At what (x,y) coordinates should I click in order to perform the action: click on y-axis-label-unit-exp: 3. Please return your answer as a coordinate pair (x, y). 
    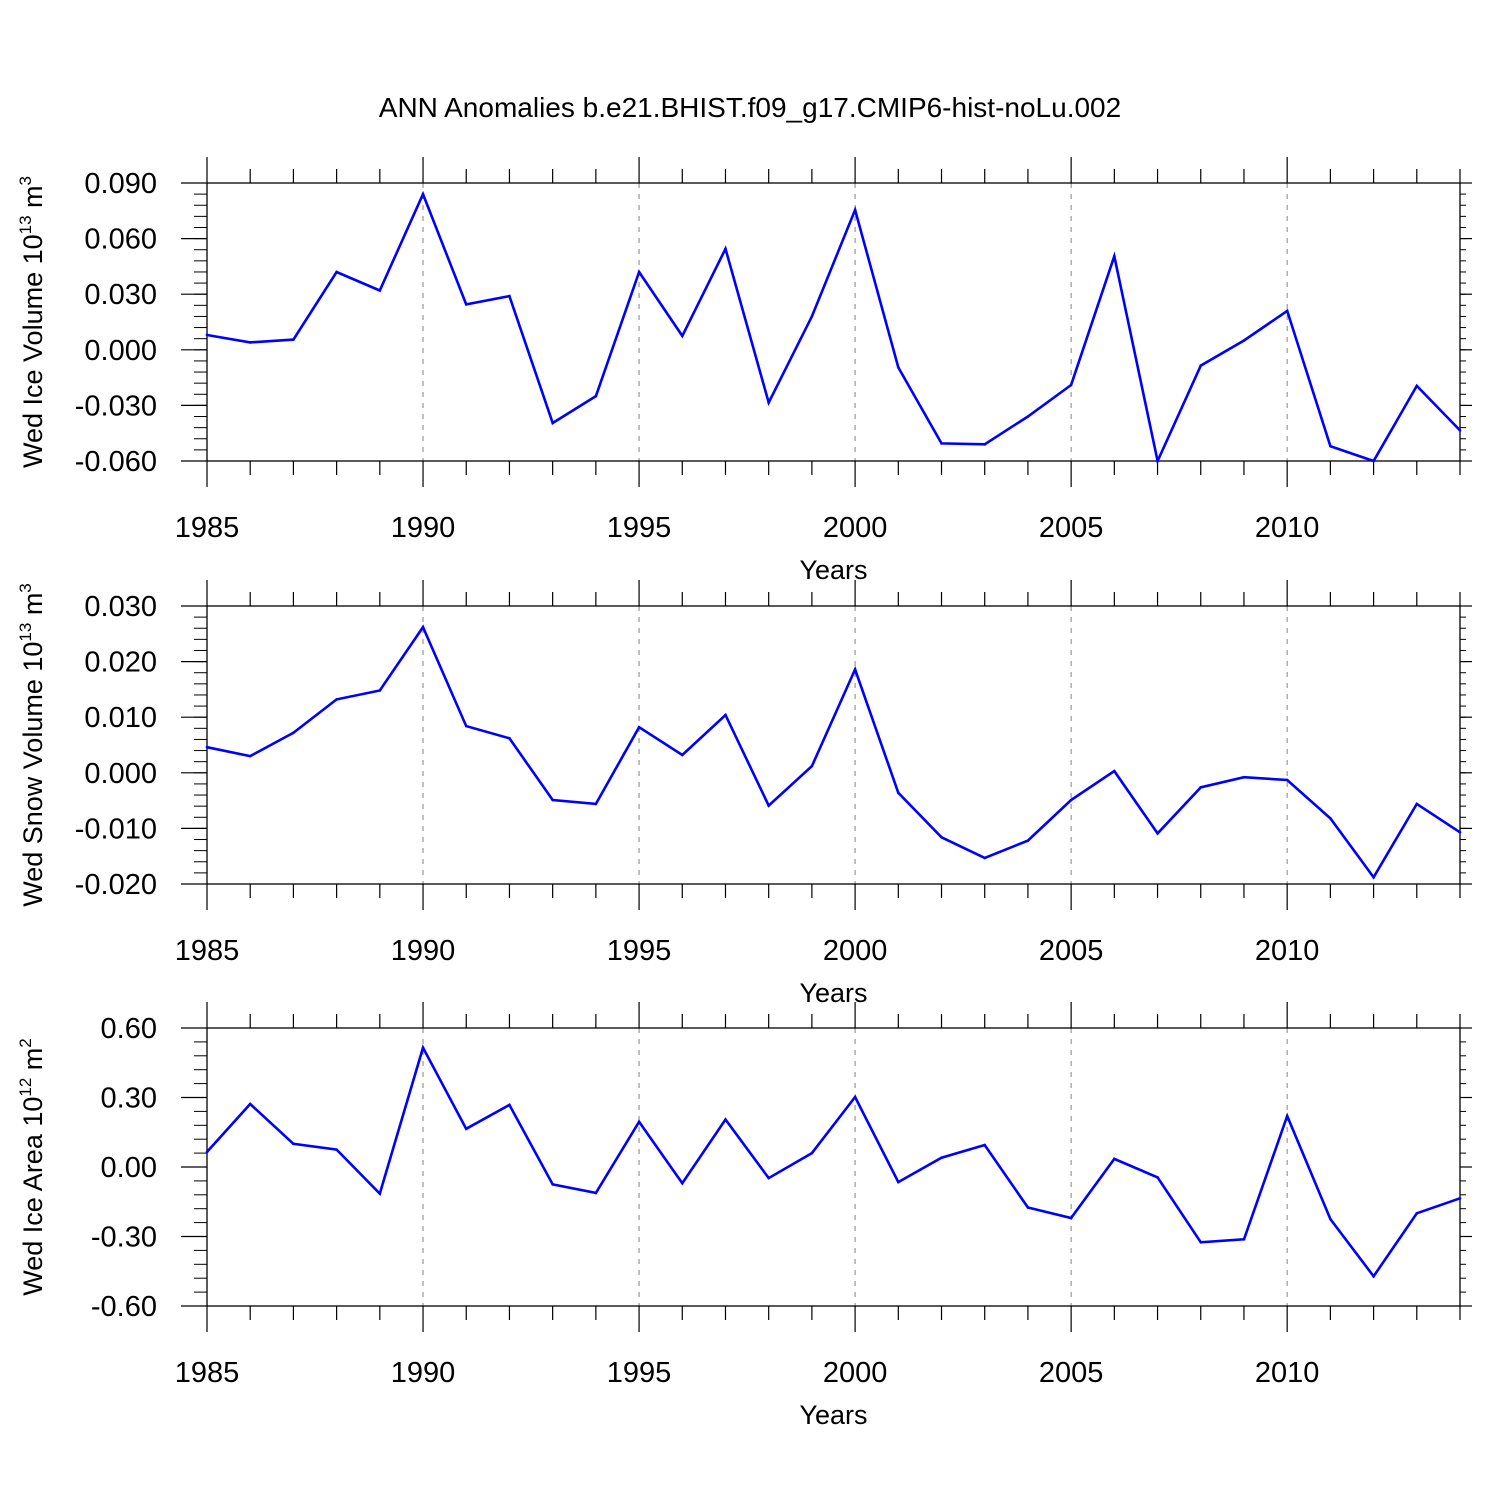
    Looking at the image, I should click on (25, 180).